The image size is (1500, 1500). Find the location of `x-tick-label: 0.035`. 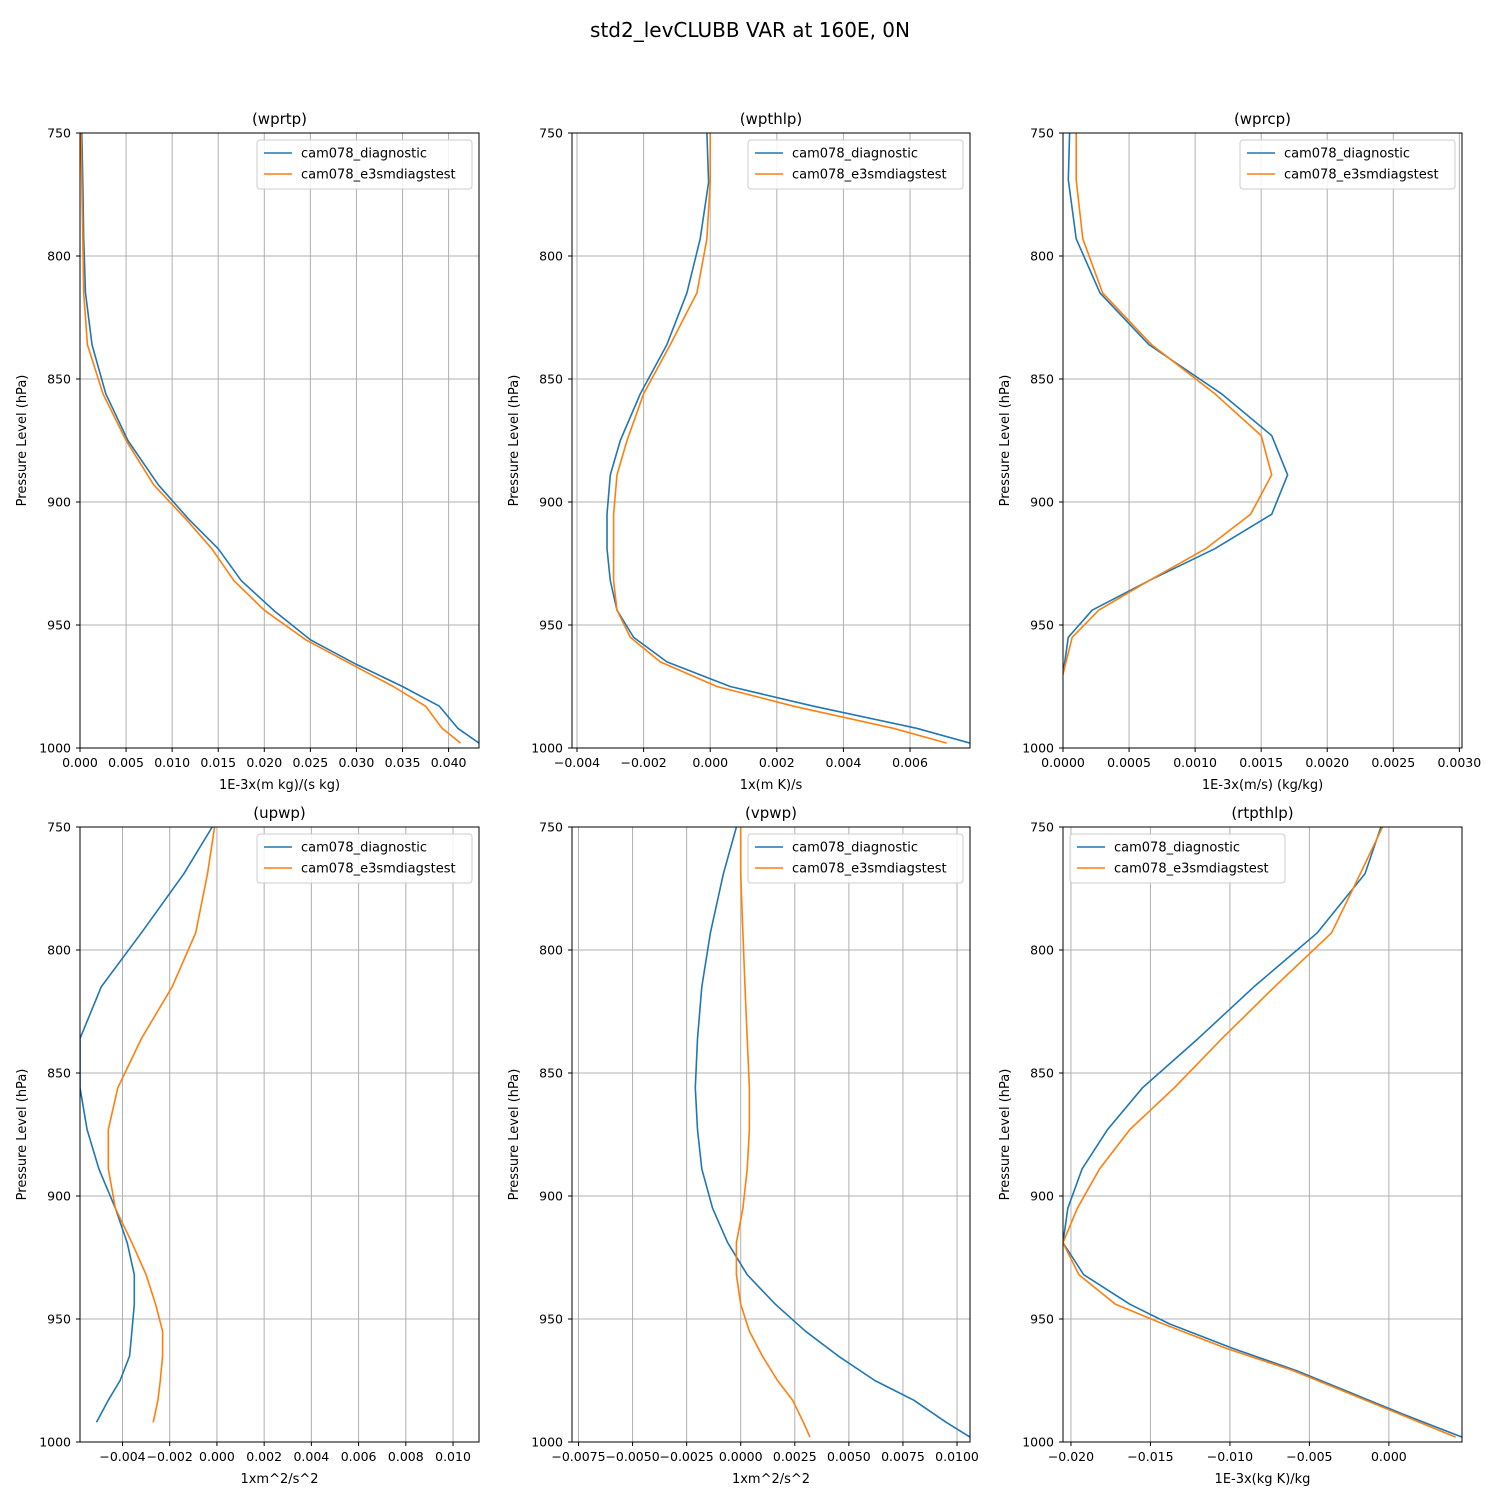

x-tick-label: 0.035 is located at coordinates (403, 762).